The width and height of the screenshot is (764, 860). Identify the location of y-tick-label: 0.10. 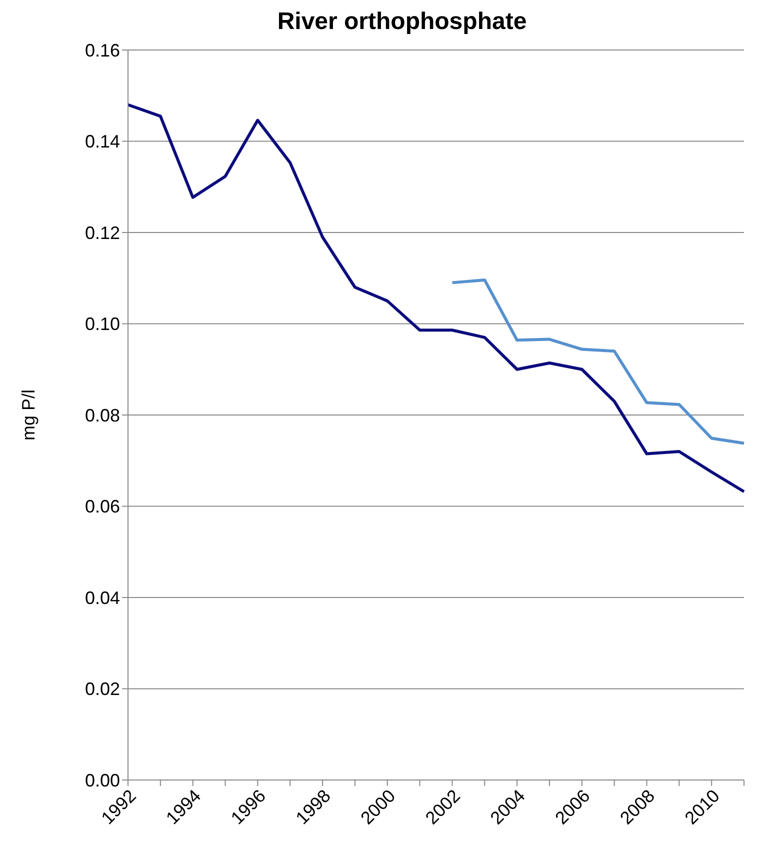
(102, 324).